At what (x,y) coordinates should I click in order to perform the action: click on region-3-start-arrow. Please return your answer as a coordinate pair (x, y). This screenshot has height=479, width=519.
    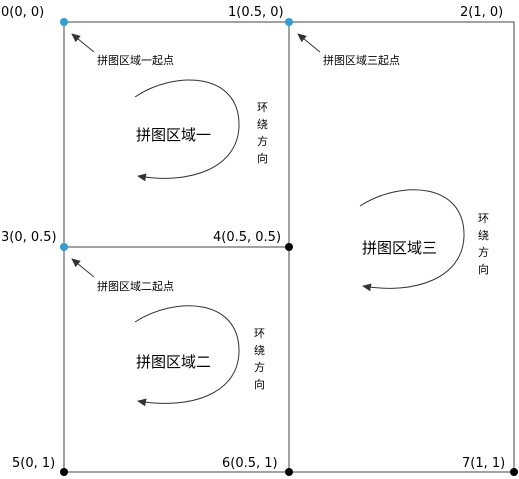
    Looking at the image, I should click on (309, 43).